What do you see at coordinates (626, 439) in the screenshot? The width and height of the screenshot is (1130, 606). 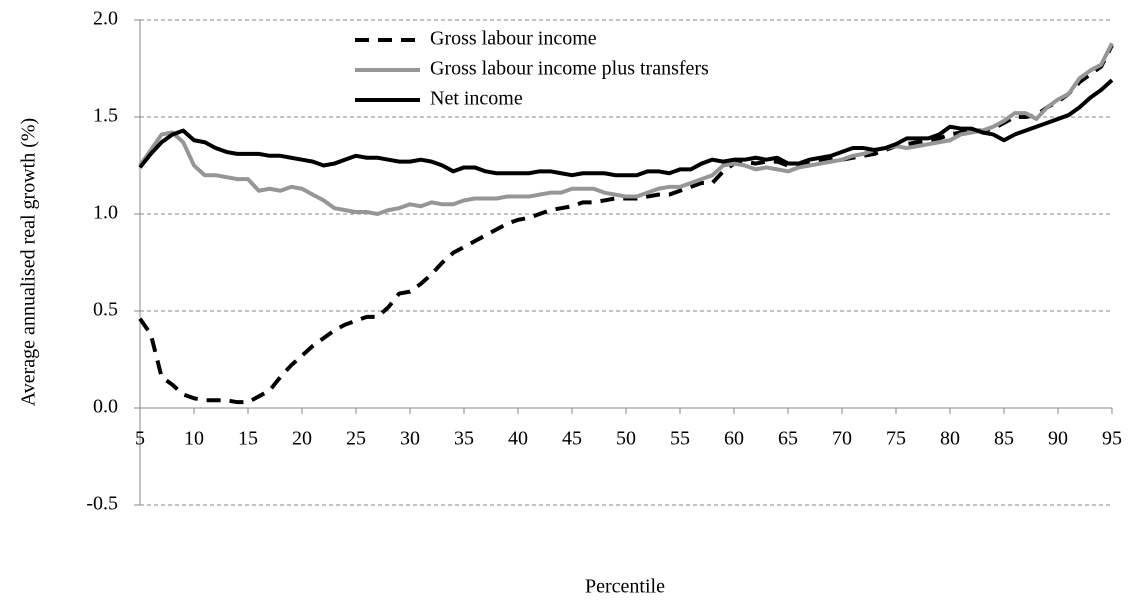 I see `x-tick-label: 50` at bounding box center [626, 439].